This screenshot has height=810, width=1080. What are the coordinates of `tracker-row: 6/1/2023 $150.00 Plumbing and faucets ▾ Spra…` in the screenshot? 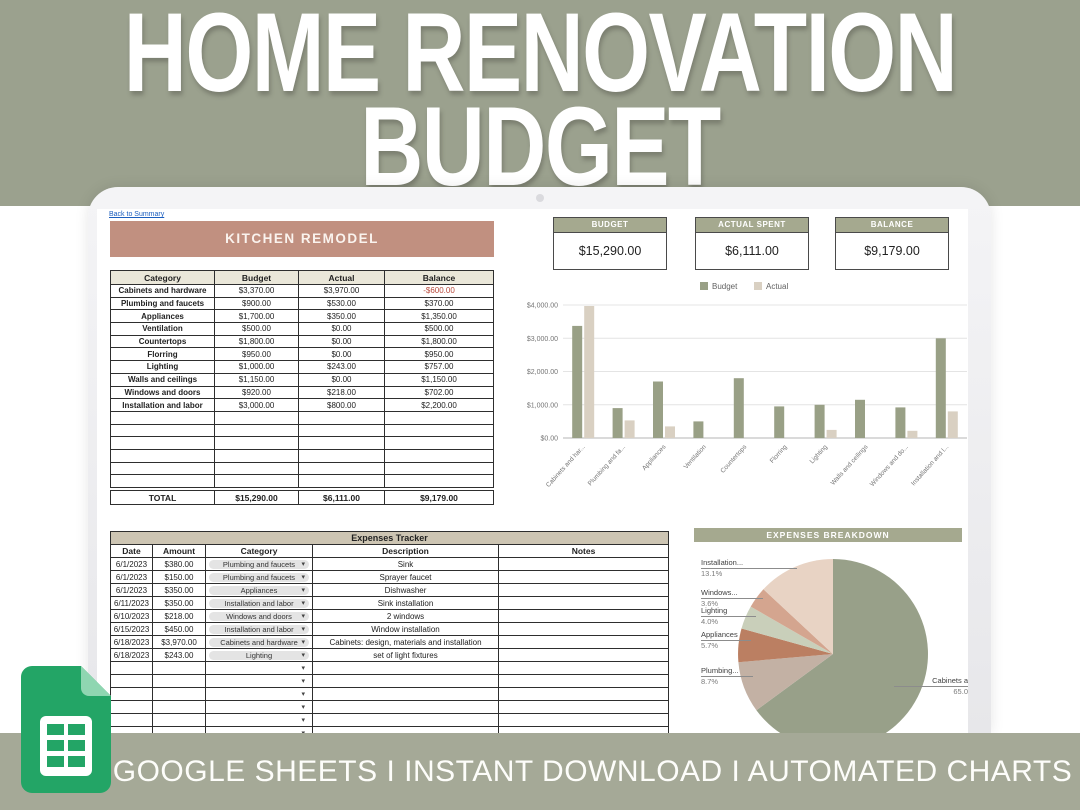 It's located at (390, 577).